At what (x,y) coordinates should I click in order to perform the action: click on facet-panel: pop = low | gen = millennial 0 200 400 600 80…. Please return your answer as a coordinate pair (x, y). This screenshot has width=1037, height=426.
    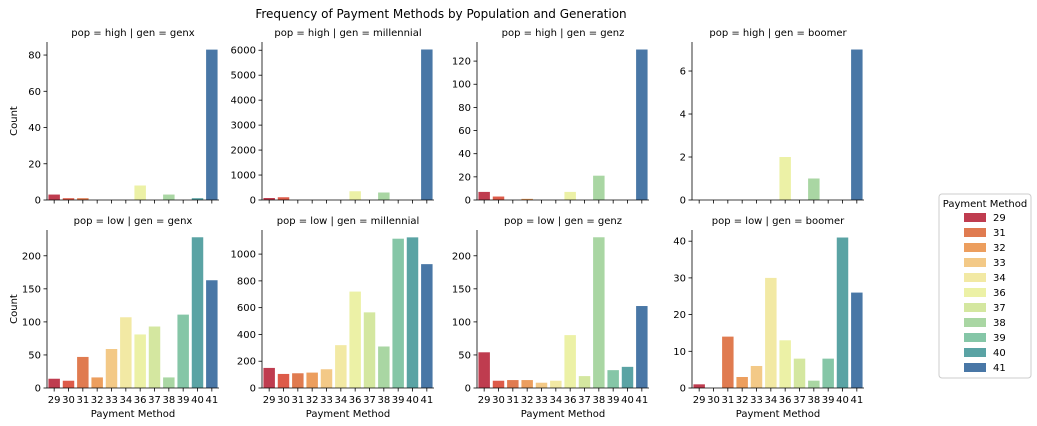
    Looking at the image, I should click on (332, 318).